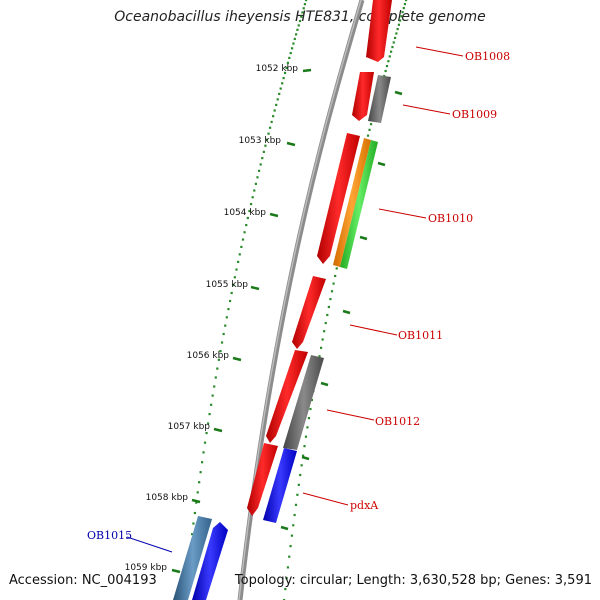 The width and height of the screenshot is (600, 600). Describe the element at coordinates (420, 335) in the screenshot. I see `gene-label-ob1011: OB1011` at that location.